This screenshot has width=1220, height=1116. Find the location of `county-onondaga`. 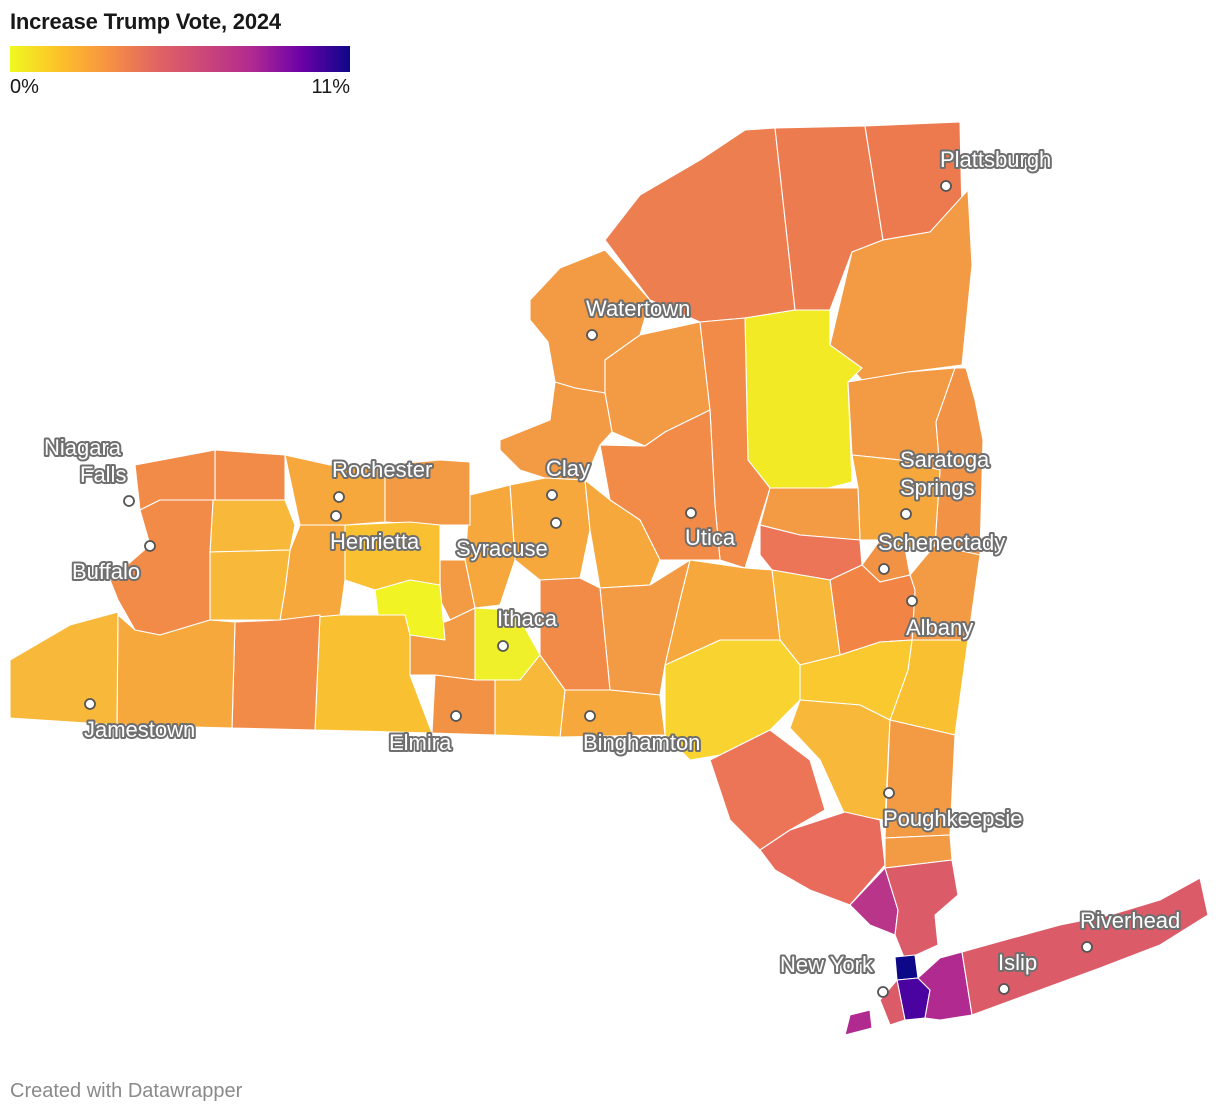

county-onondaga is located at coordinates (550, 529).